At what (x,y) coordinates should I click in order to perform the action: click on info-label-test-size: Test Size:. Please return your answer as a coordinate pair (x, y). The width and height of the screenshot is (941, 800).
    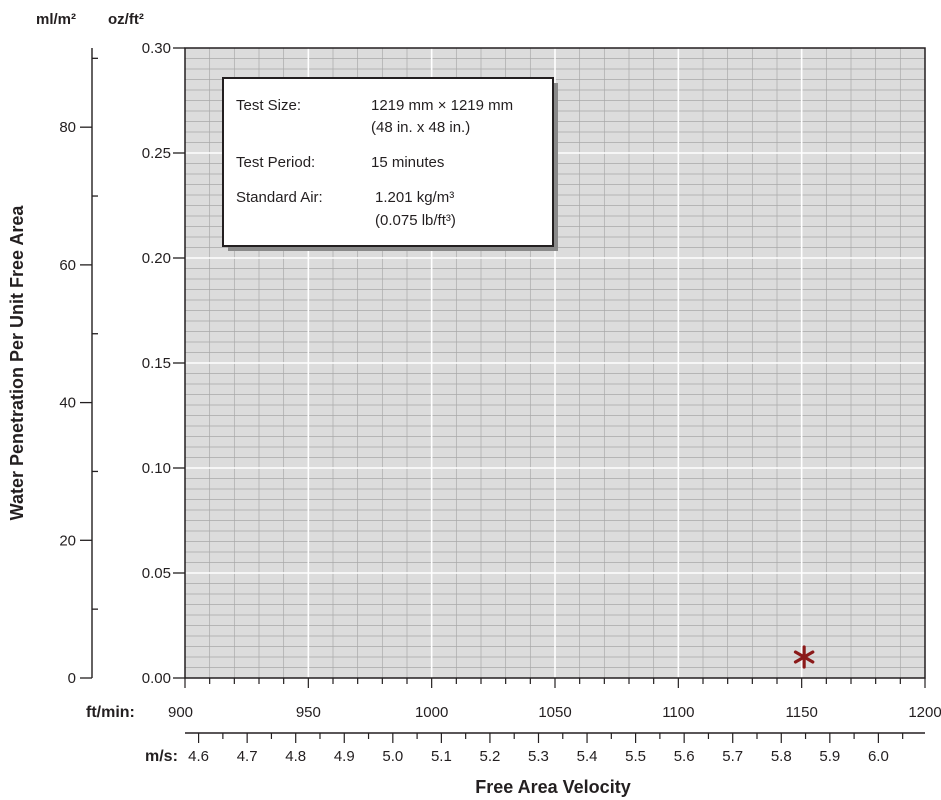
    Looking at the image, I should click on (268, 105).